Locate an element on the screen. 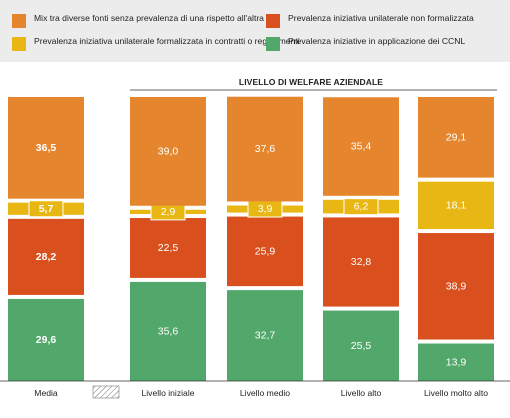  data-label: 18,1 is located at coordinates (456, 205).